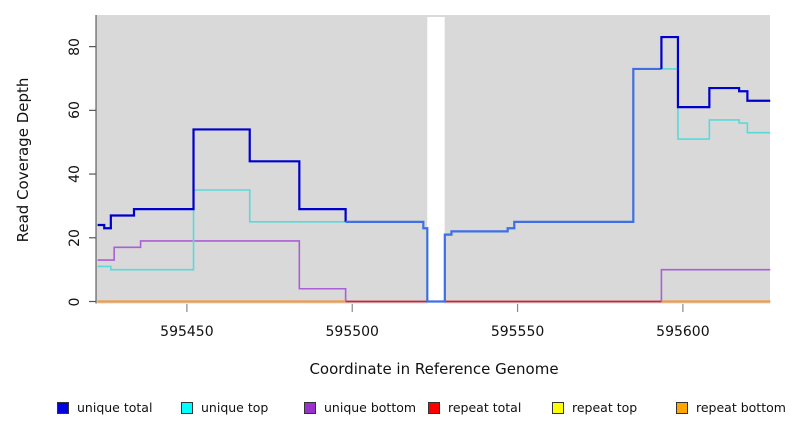  I want to click on legend-item-repeat-bottom: repeat bottom, so click(731, 408).